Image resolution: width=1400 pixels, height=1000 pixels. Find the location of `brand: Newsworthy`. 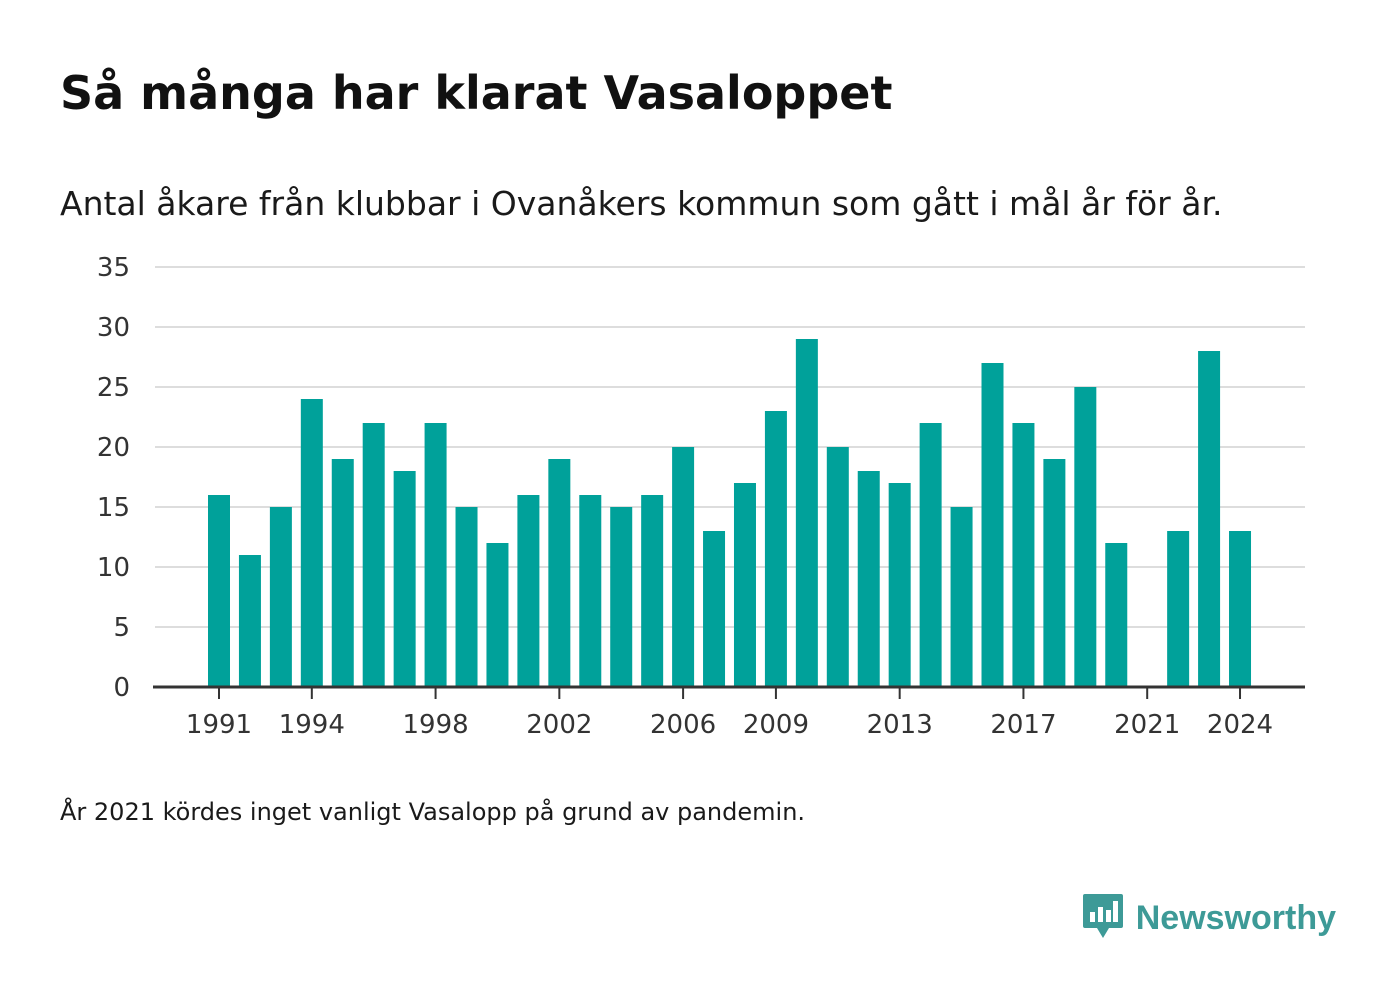

brand: Newsworthy is located at coordinates (1209, 918).